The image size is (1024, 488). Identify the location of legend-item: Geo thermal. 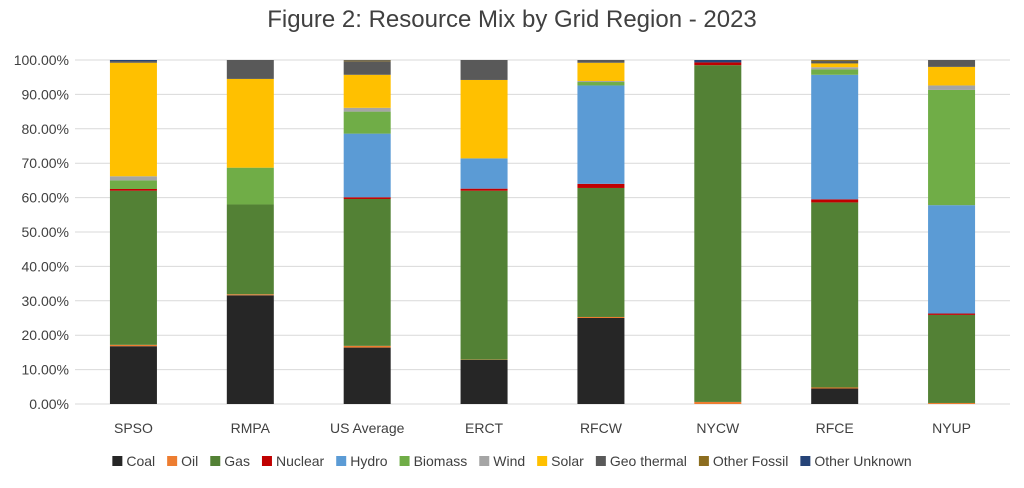
(641, 461).